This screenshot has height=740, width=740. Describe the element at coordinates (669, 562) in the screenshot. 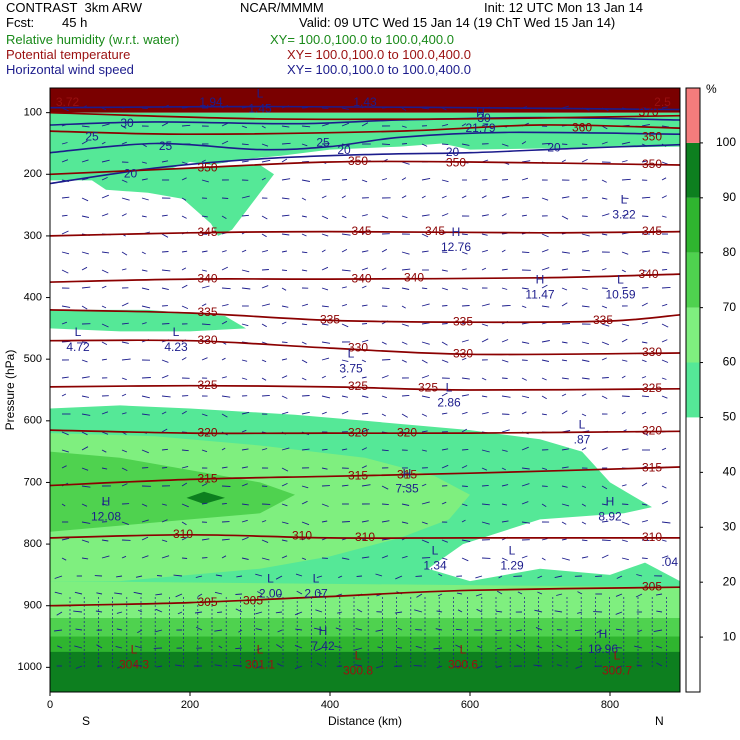

I see `edge-label: .04` at that location.